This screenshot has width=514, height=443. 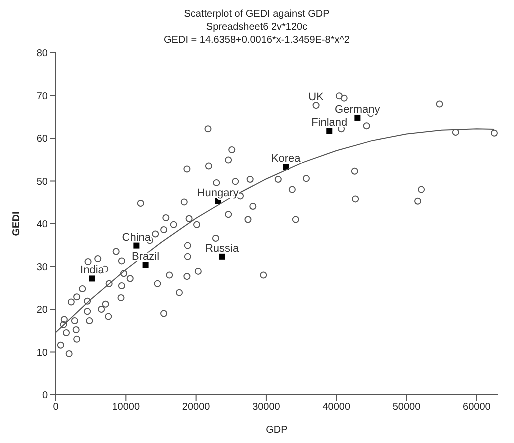 What do you see at coordinates (222, 248) in the screenshot?
I see `annotation: Russia` at bounding box center [222, 248].